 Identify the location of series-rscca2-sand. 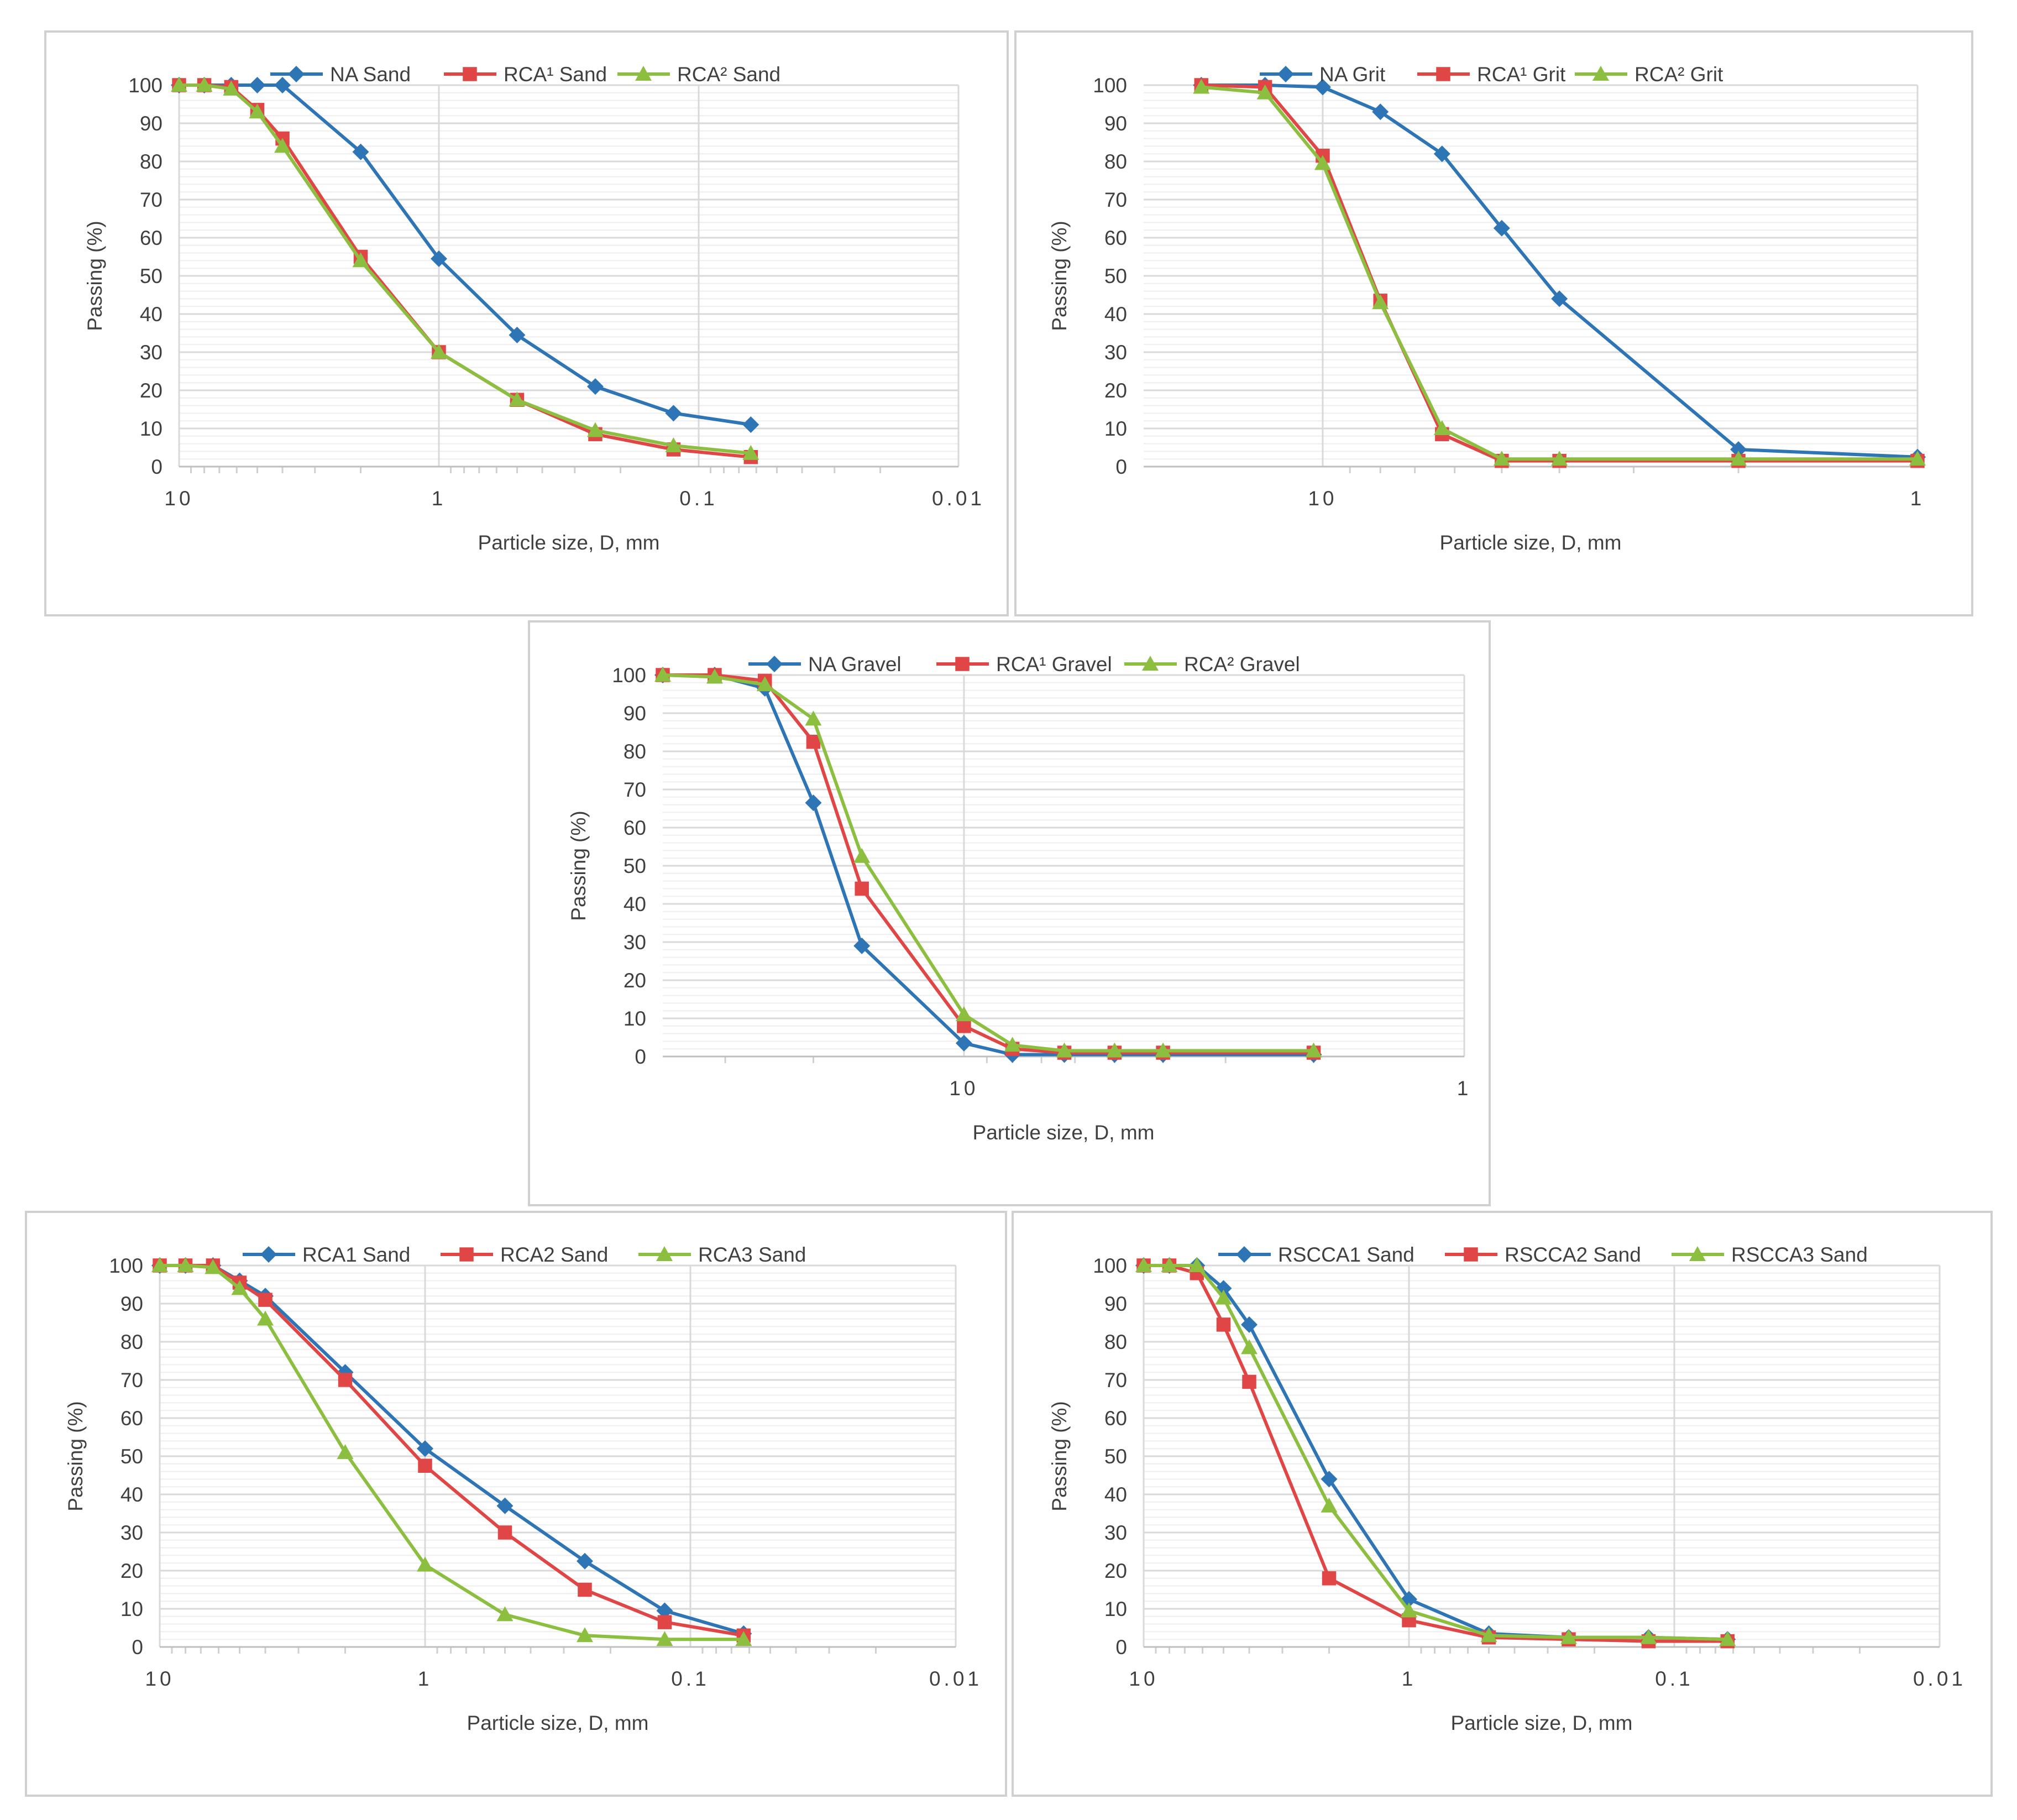
(1435, 1453).